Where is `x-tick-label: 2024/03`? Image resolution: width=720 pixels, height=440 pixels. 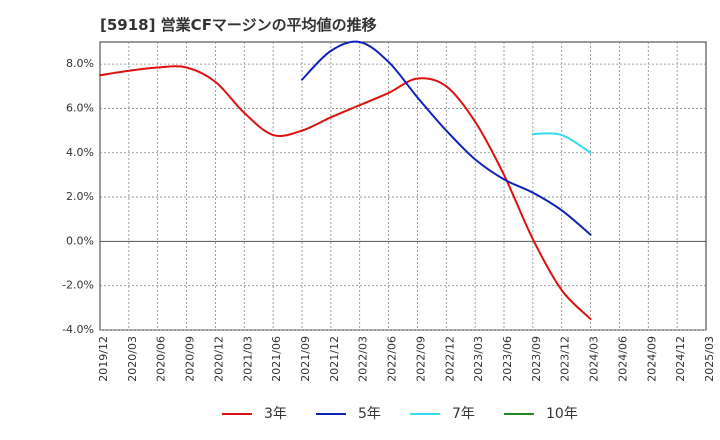 x-tick-label: 2024/03 is located at coordinates (594, 359).